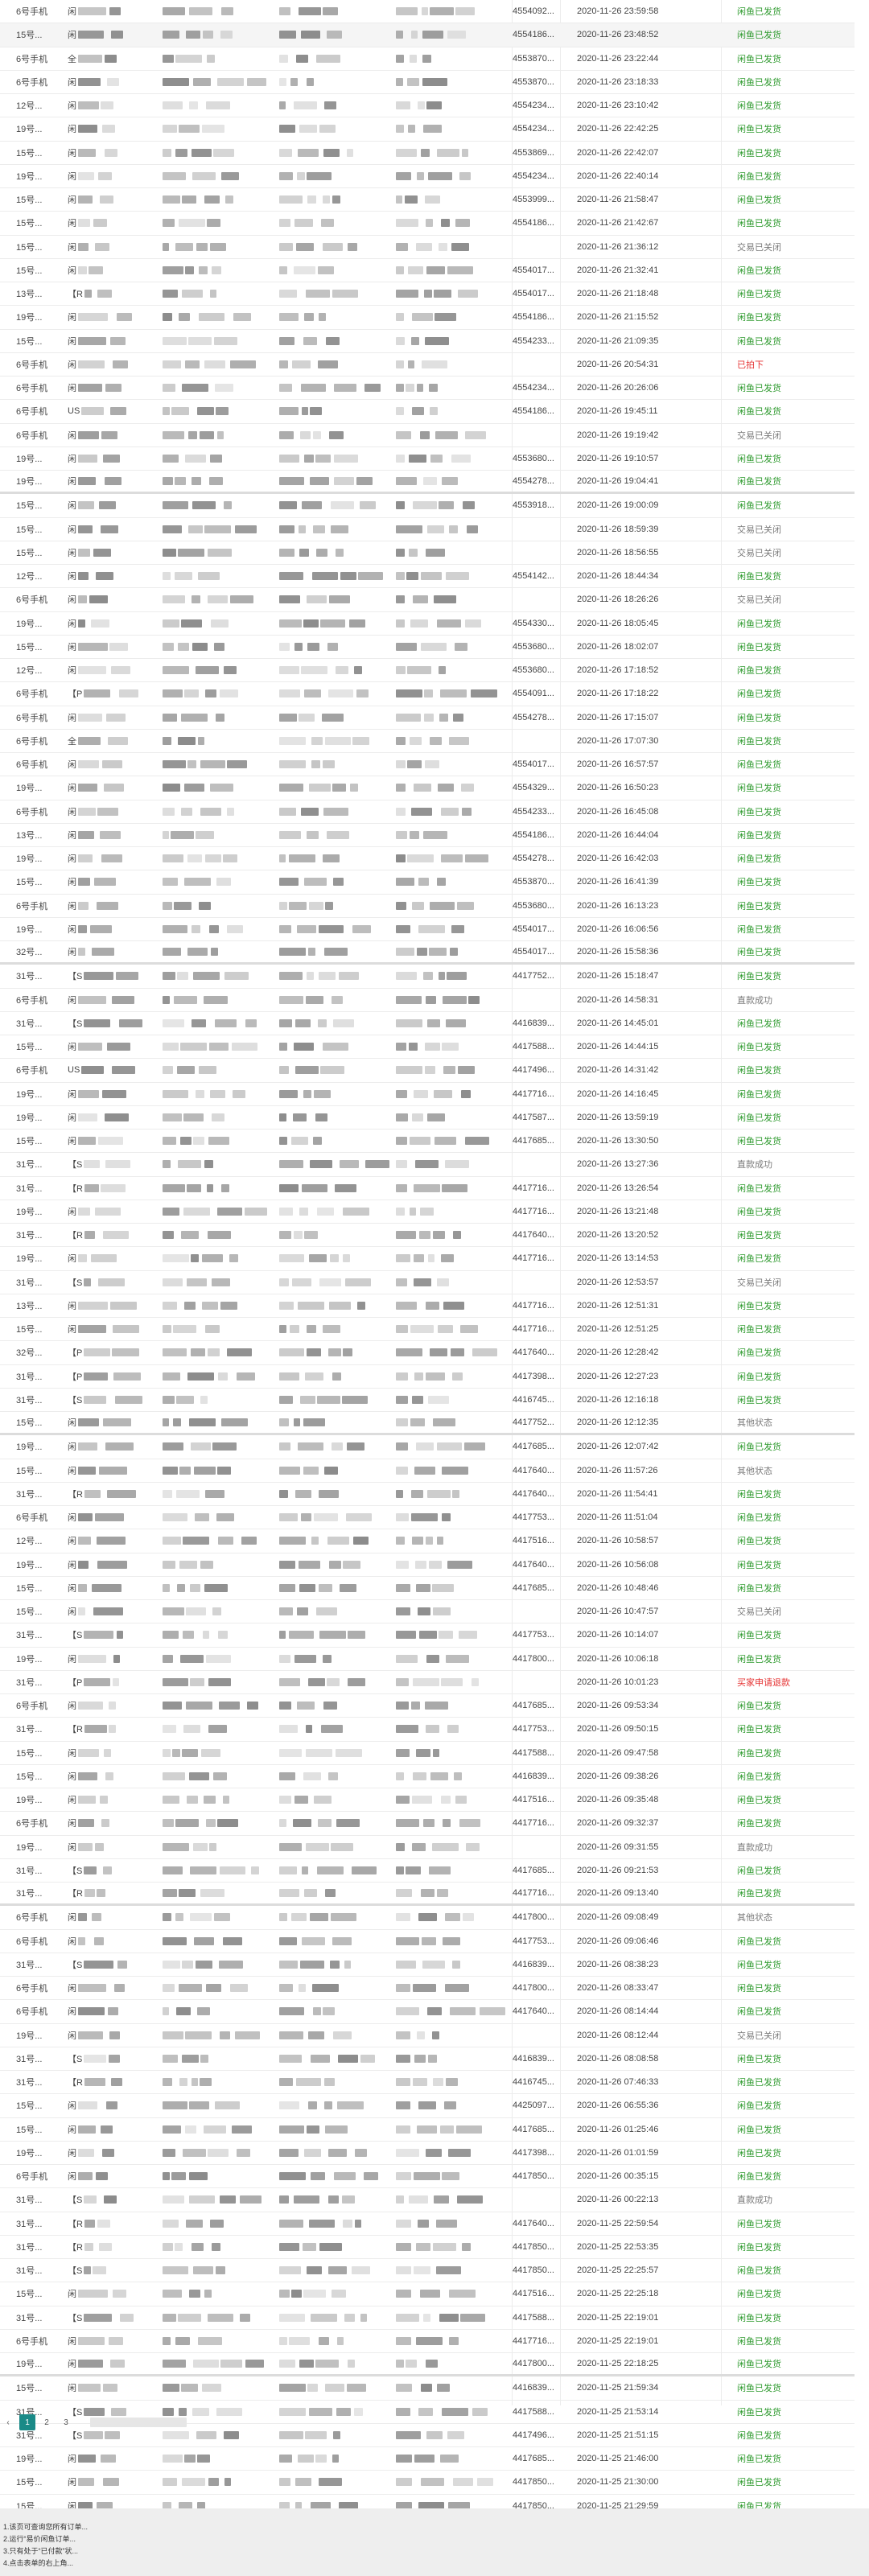  I want to click on table-row: 6号手机闲 4417685... 2020-11-26 09:53:34 闲鱼已发货, so click(427, 1706).